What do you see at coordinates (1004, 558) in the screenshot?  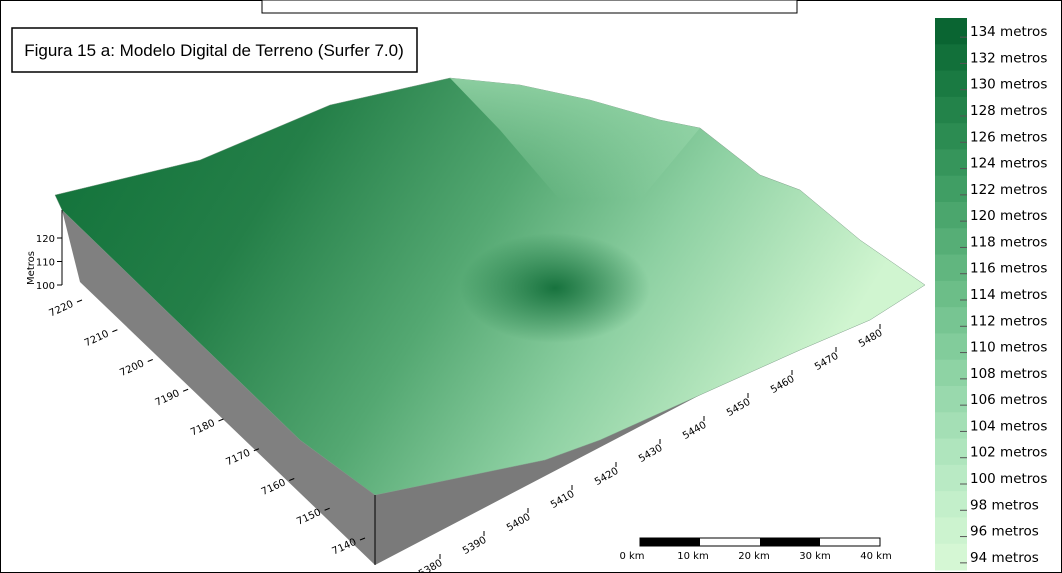 I see `legend-label: 94 metros` at bounding box center [1004, 558].